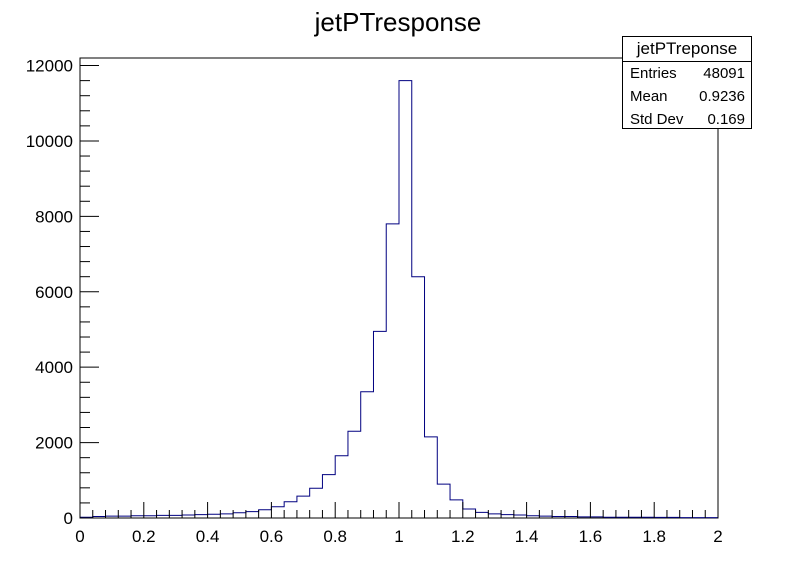 This screenshot has height=576, width=798. I want to click on stats-title: jetPTreponse, so click(687, 49).